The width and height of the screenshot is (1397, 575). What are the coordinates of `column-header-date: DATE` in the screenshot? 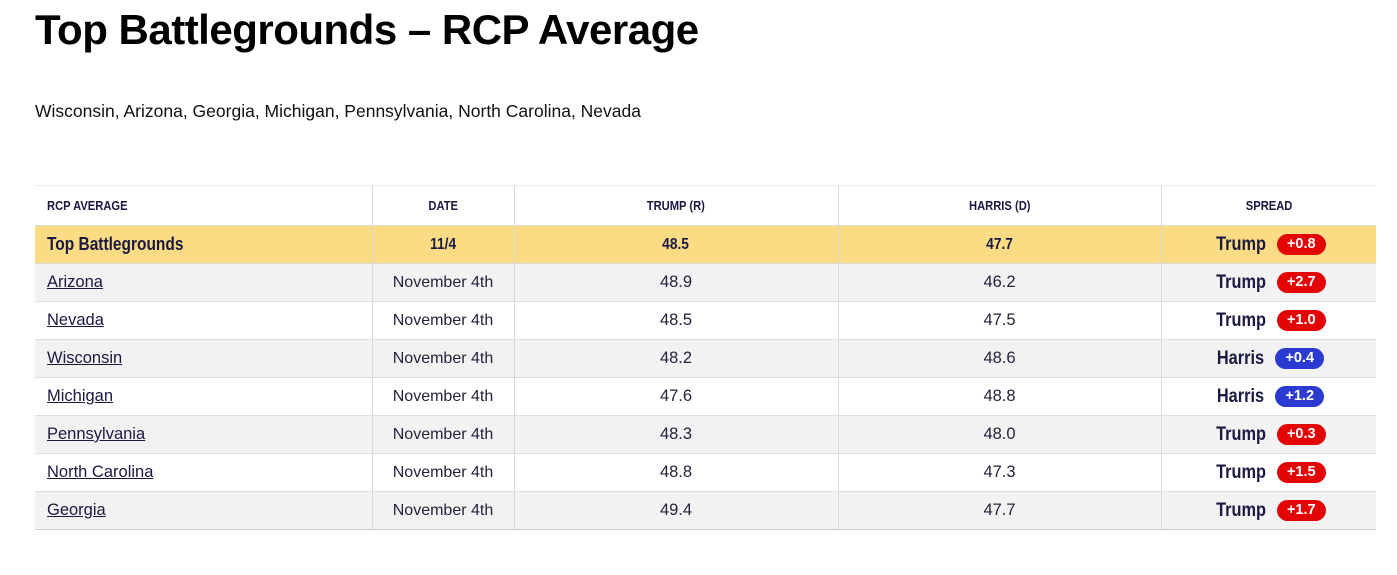 It's located at (443, 205).